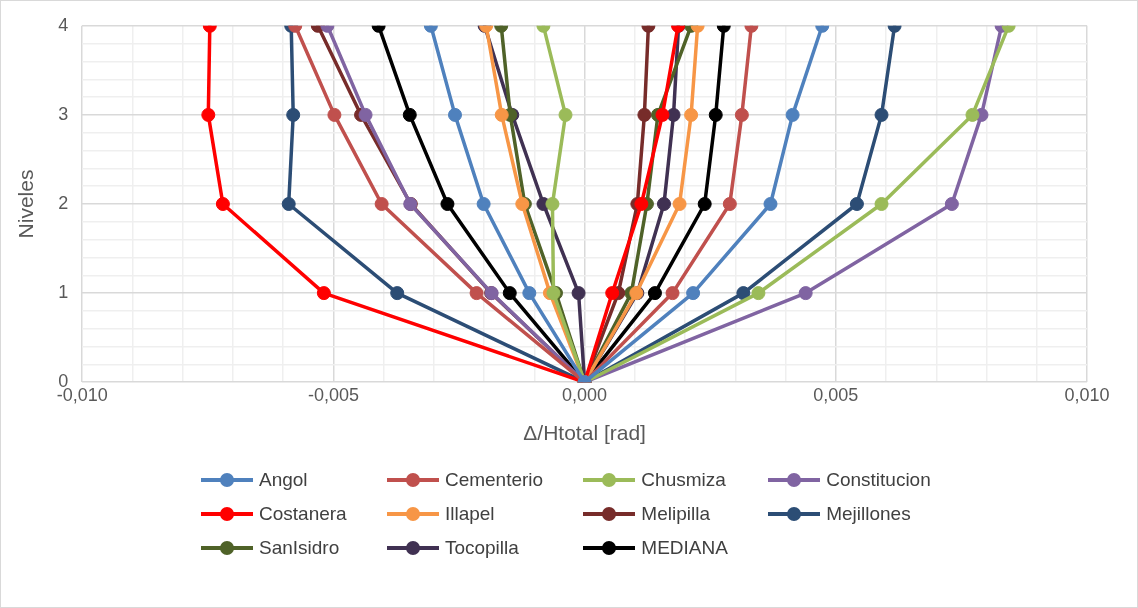  I want to click on legend-label: Costanera, so click(303, 514).